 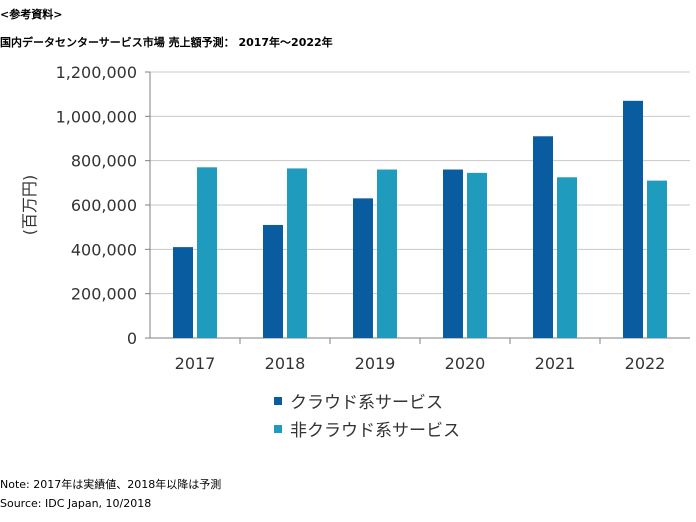 I want to click on x-tick-label: 2020, so click(x=465, y=363).